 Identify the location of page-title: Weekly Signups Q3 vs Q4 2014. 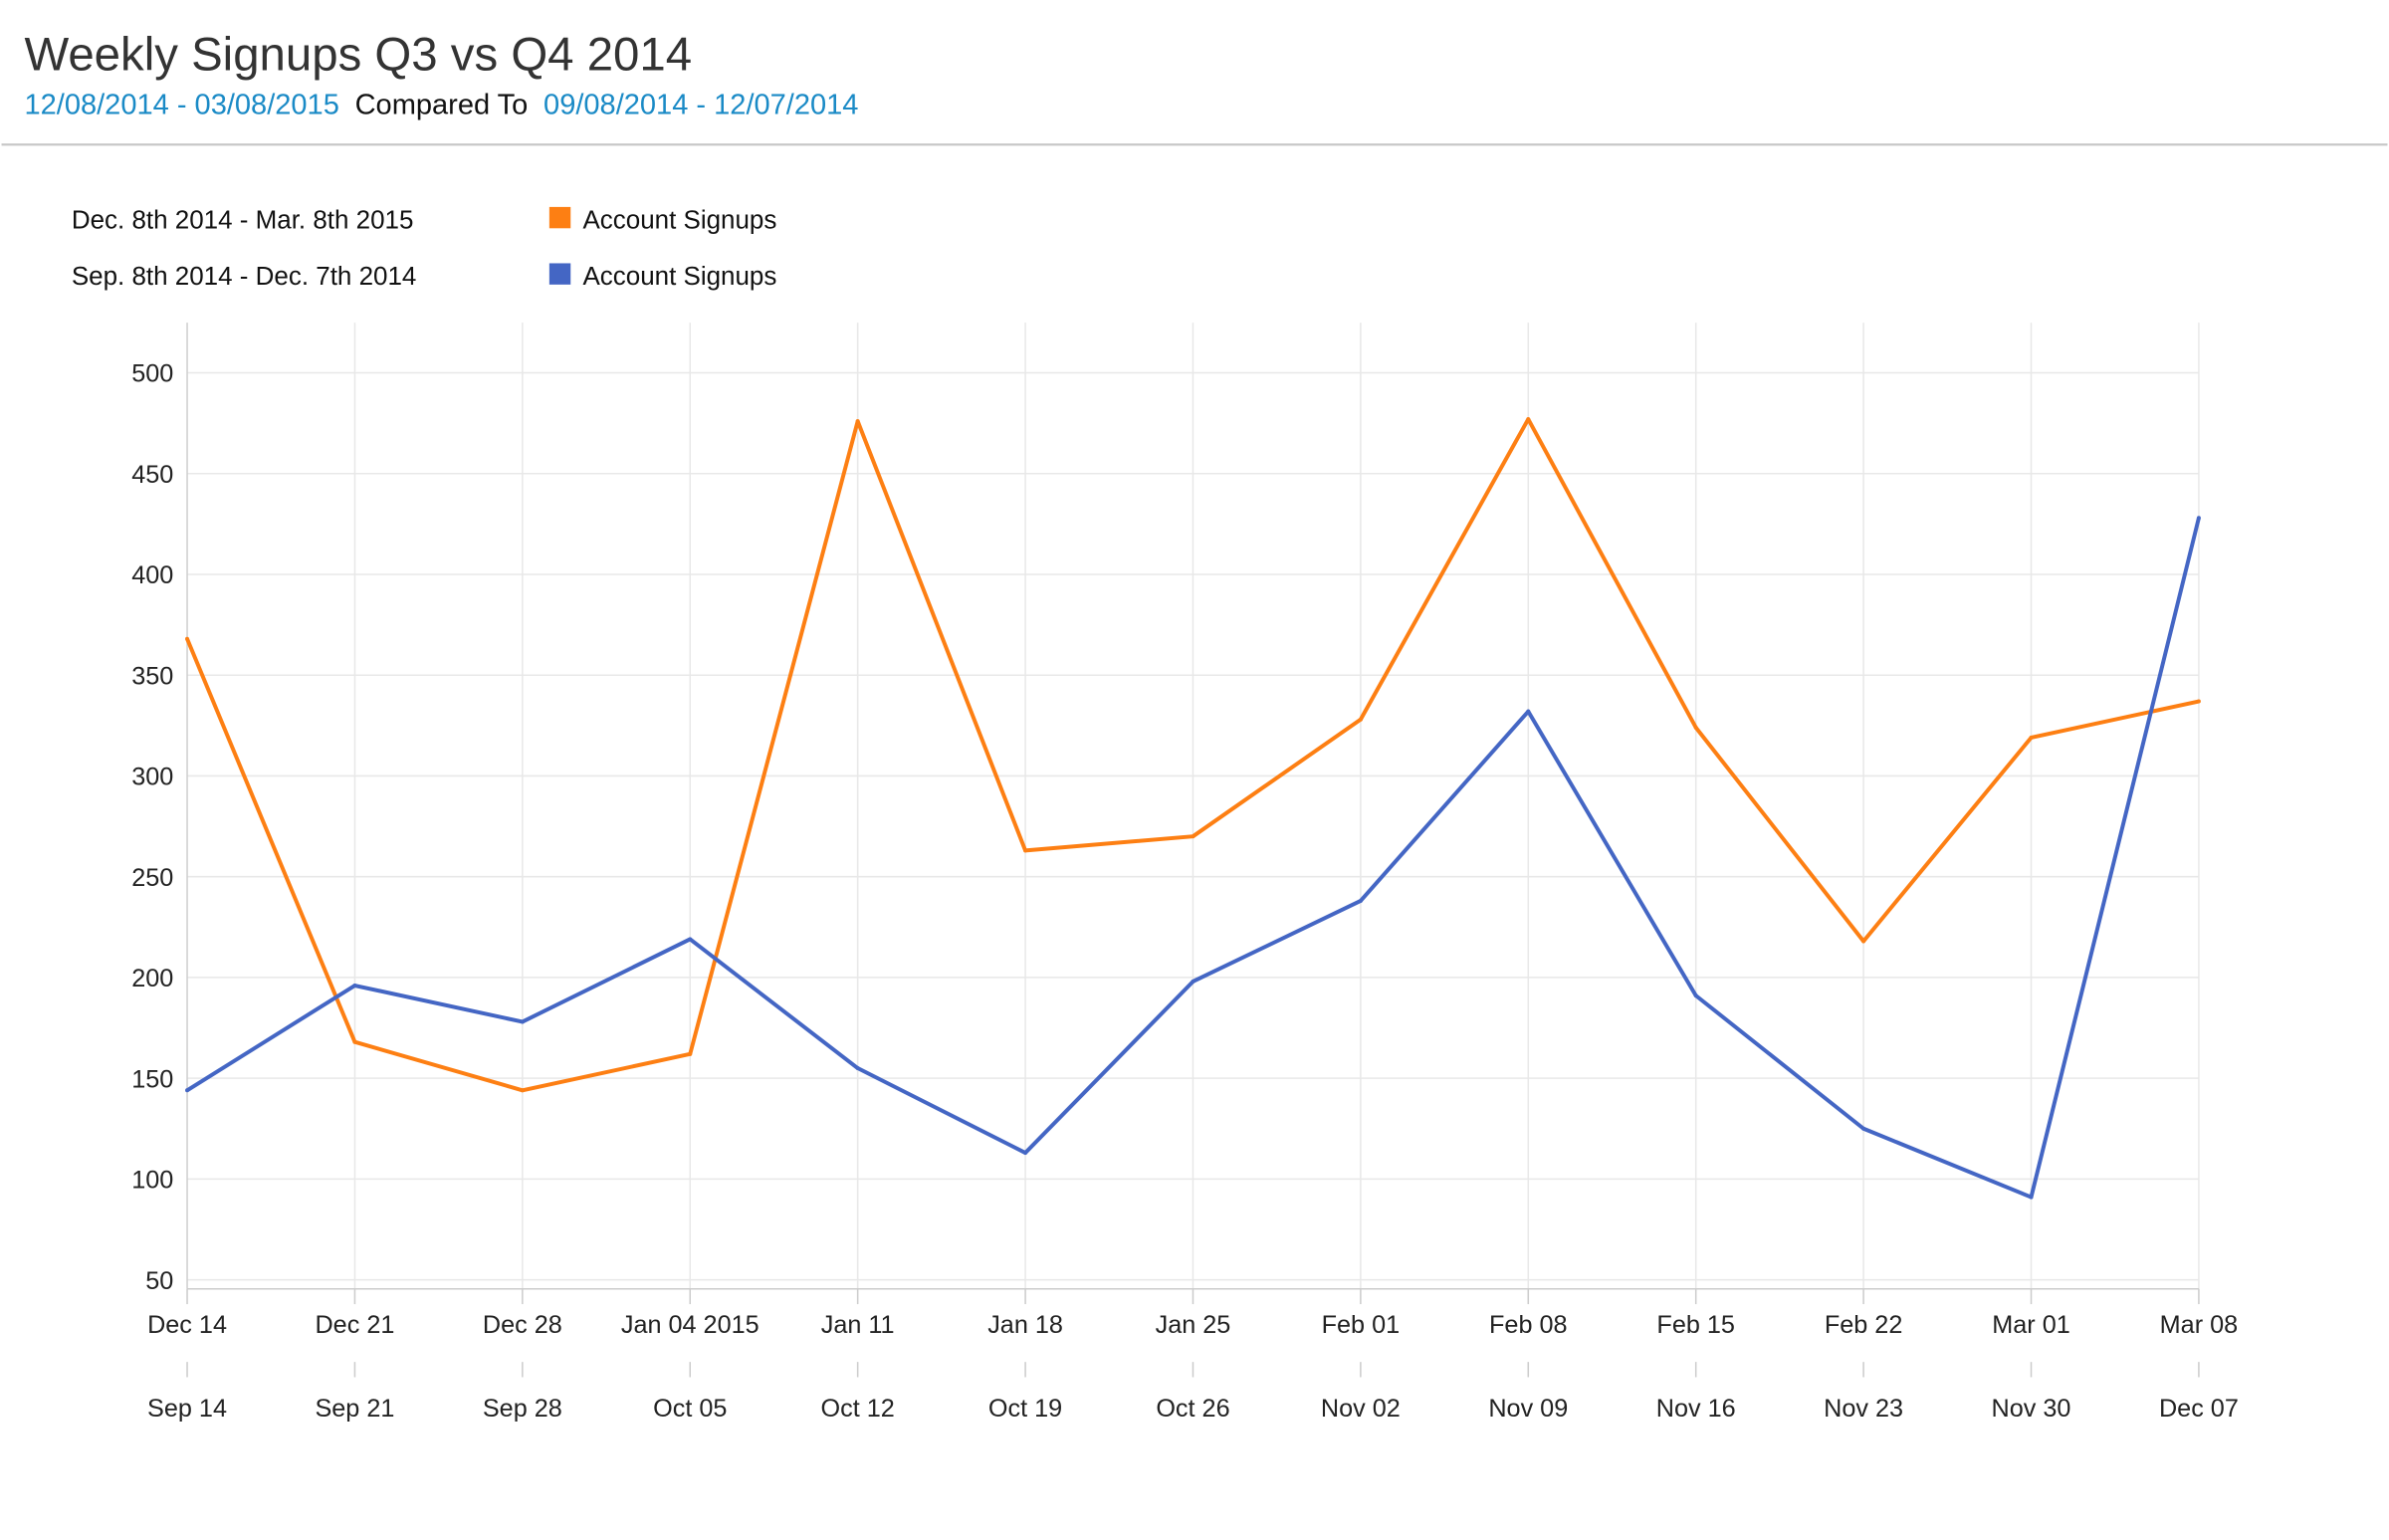
(358, 54).